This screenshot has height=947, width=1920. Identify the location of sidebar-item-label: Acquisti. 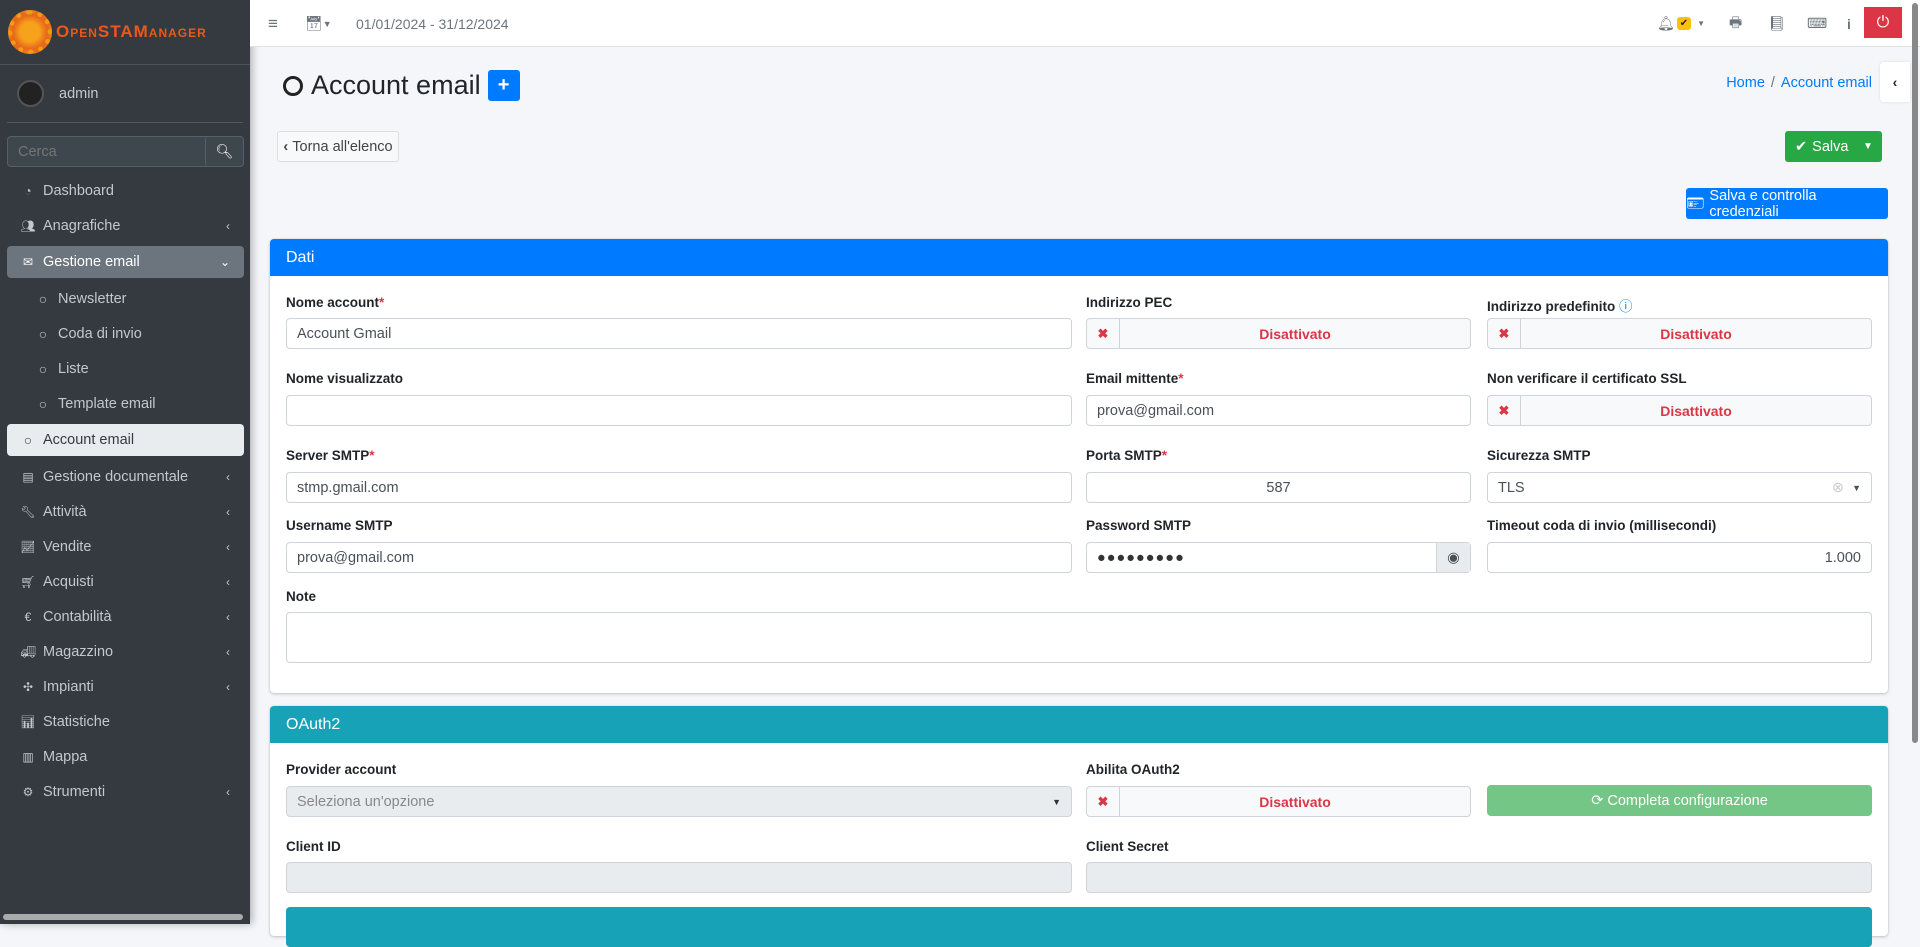
(68, 581).